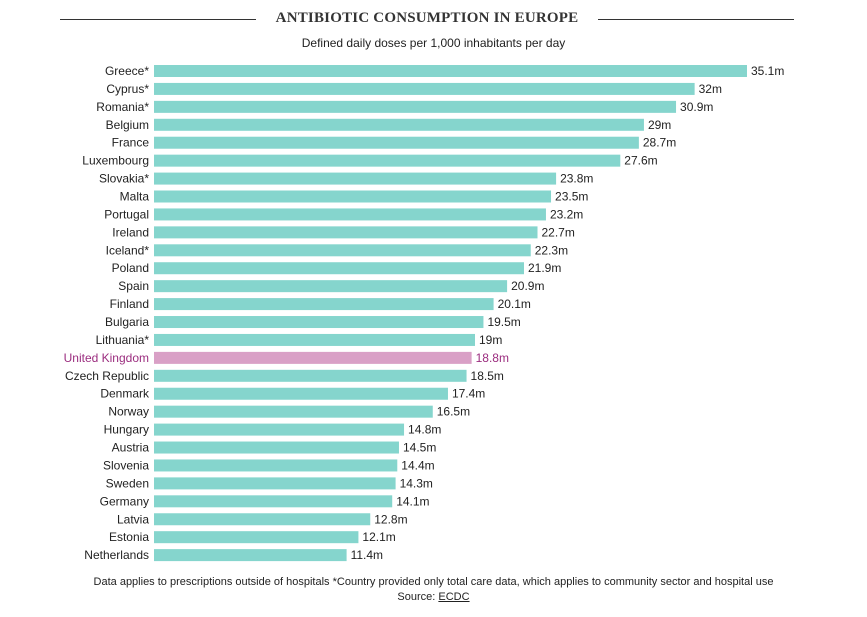 Image resolution: width=867 pixels, height=617 pixels. I want to click on category-label-germany: Germany, so click(124, 501).